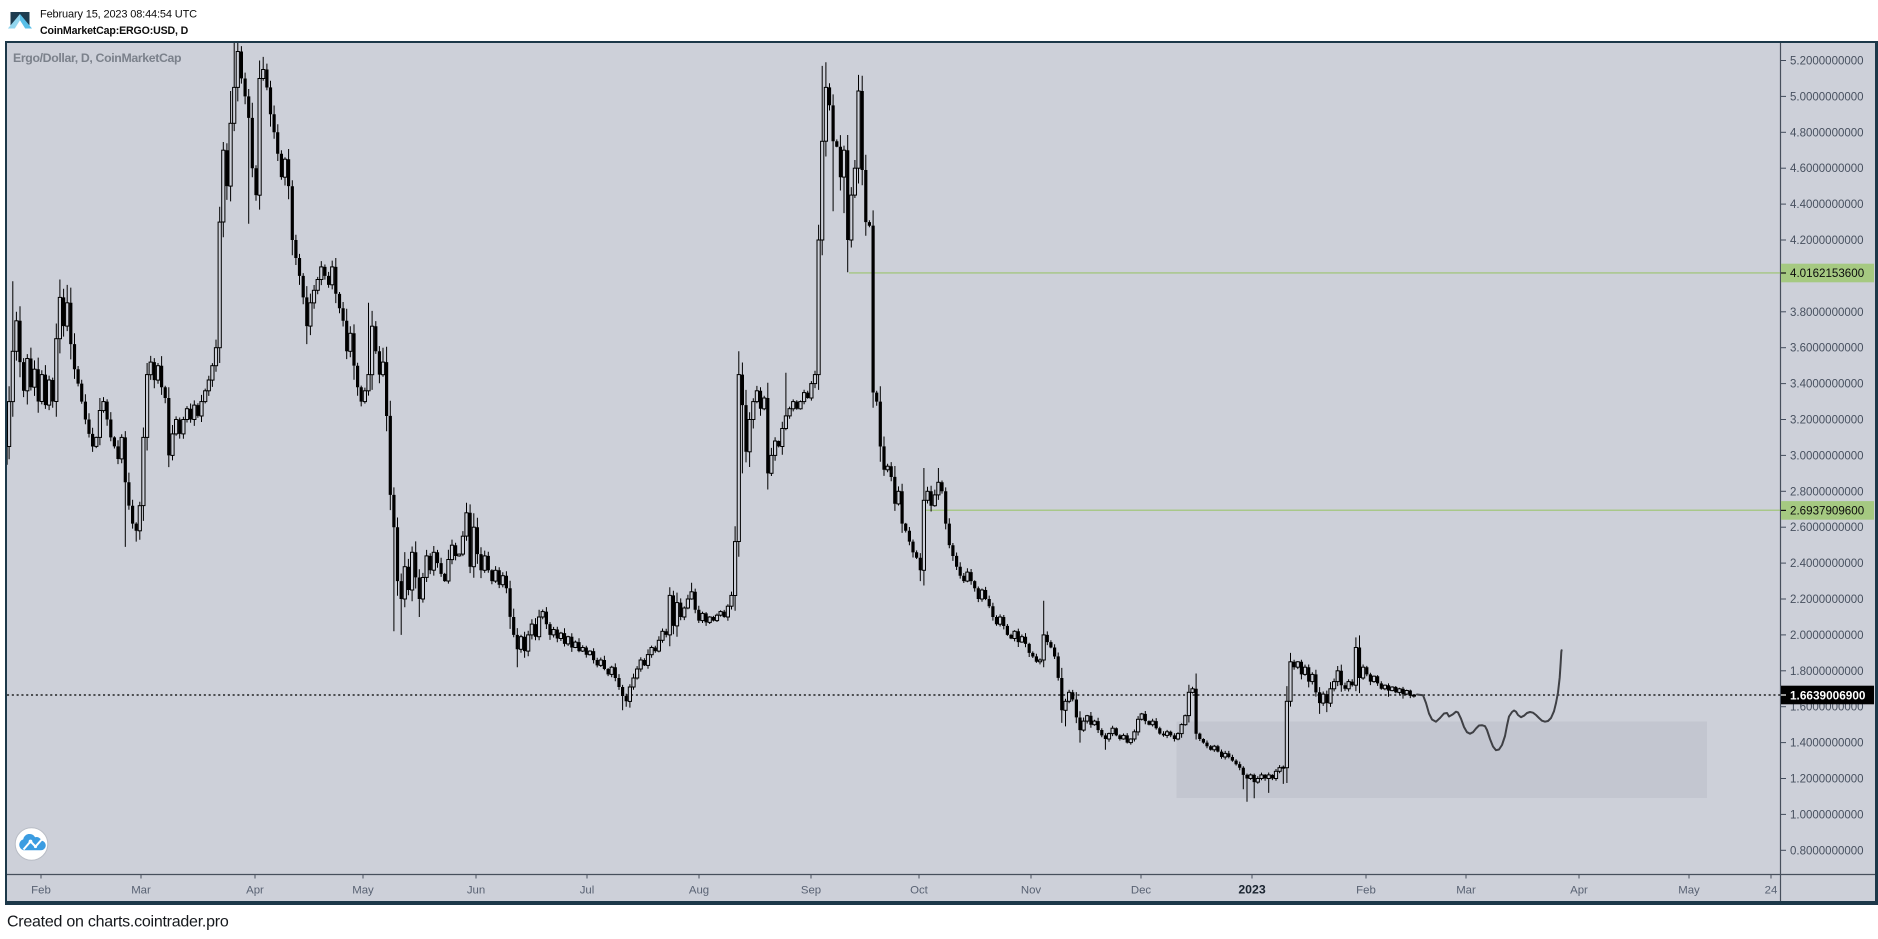 The height and width of the screenshot is (939, 1878). Describe the element at coordinates (1827, 600) in the screenshot. I see `svg-text: 2.2000000000` at that location.